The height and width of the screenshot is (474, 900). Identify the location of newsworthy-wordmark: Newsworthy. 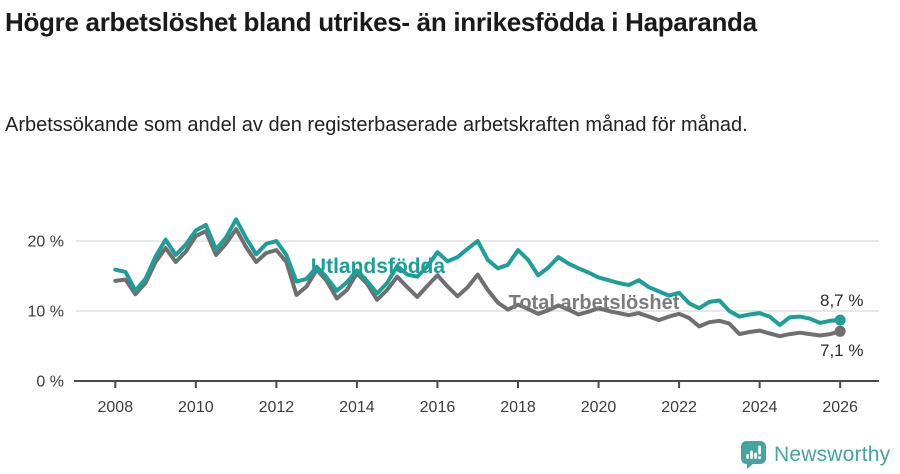
(832, 454).